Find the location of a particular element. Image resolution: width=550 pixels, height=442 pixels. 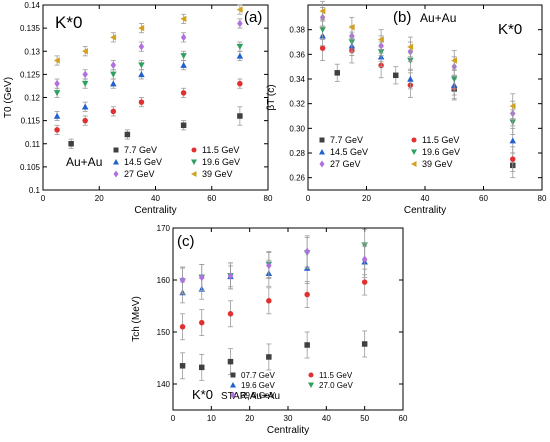

y-tick-label: 0.1 is located at coordinates (35, 190).